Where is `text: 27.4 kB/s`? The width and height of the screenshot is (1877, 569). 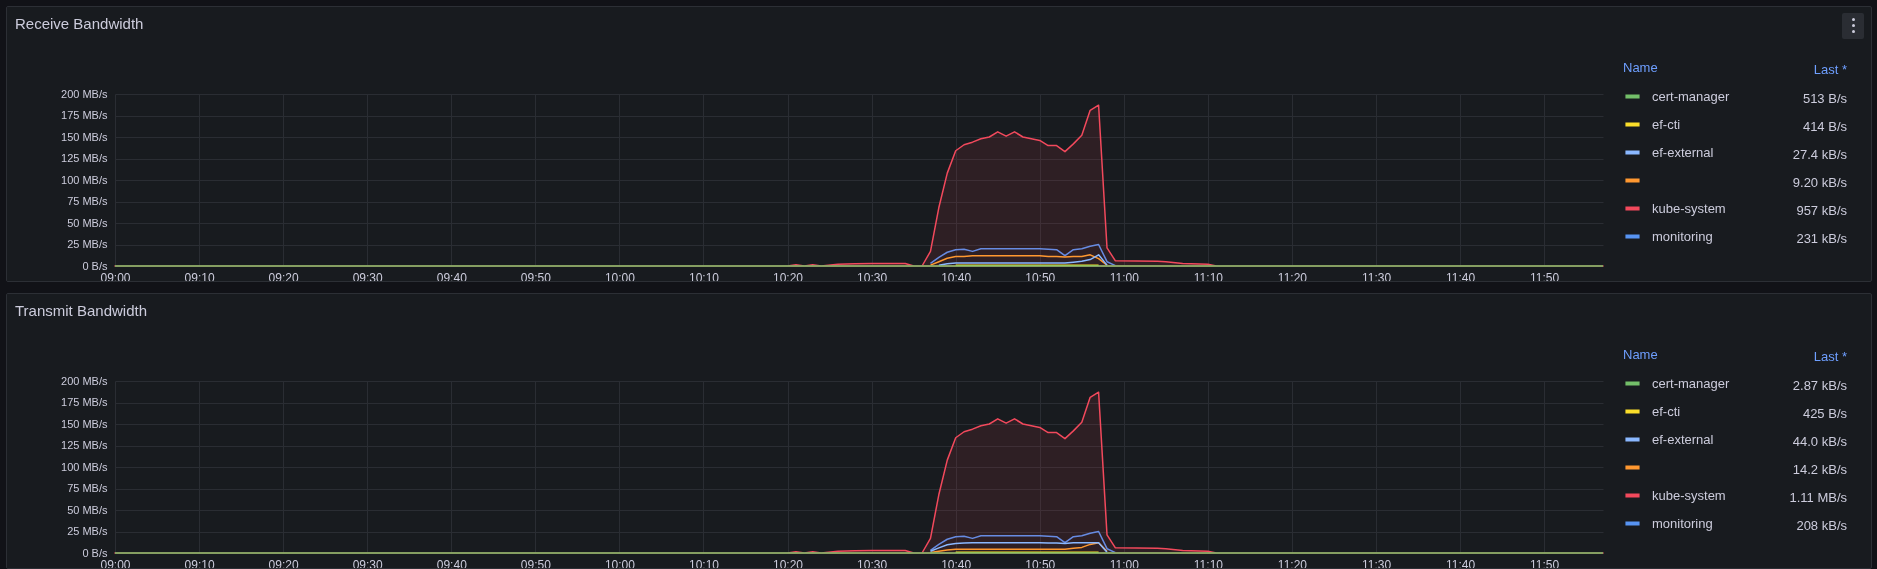
text: 27.4 kB/s is located at coordinates (1819, 153).